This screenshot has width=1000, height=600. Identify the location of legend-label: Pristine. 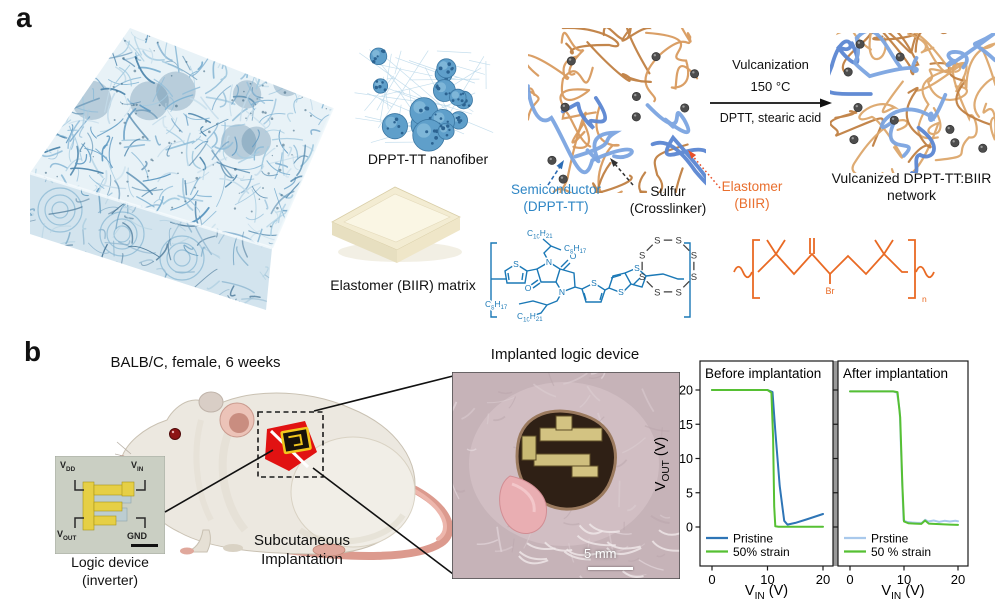
(753, 539).